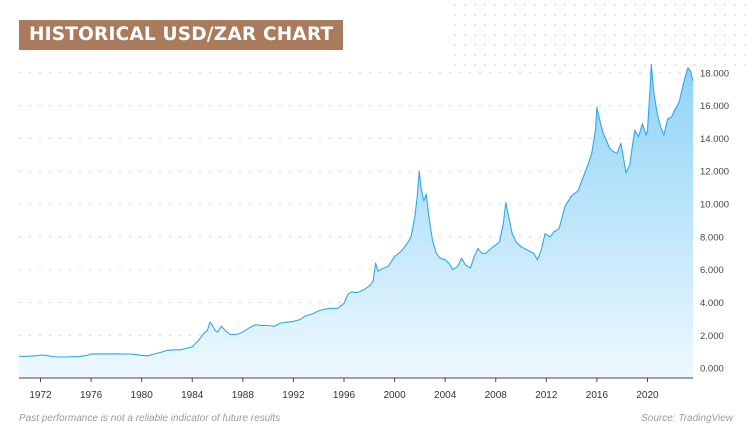  I want to click on x-tick-label: 1976, so click(91, 395).